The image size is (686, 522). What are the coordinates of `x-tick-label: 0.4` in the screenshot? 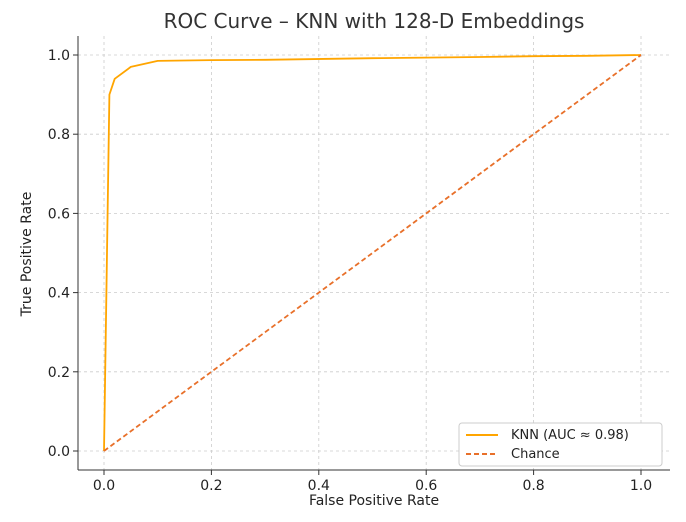 It's located at (319, 486).